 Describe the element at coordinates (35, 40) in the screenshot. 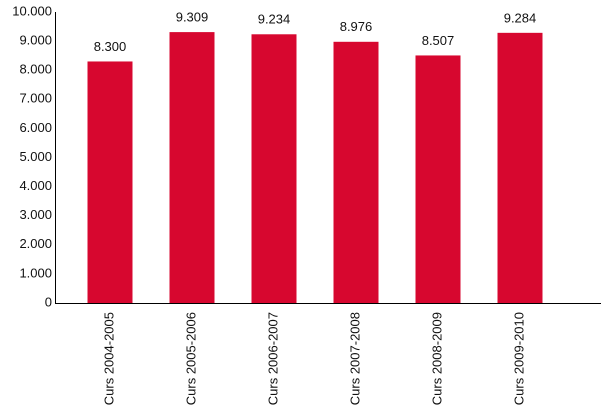

I see `y-tick-label: 9.000` at that location.